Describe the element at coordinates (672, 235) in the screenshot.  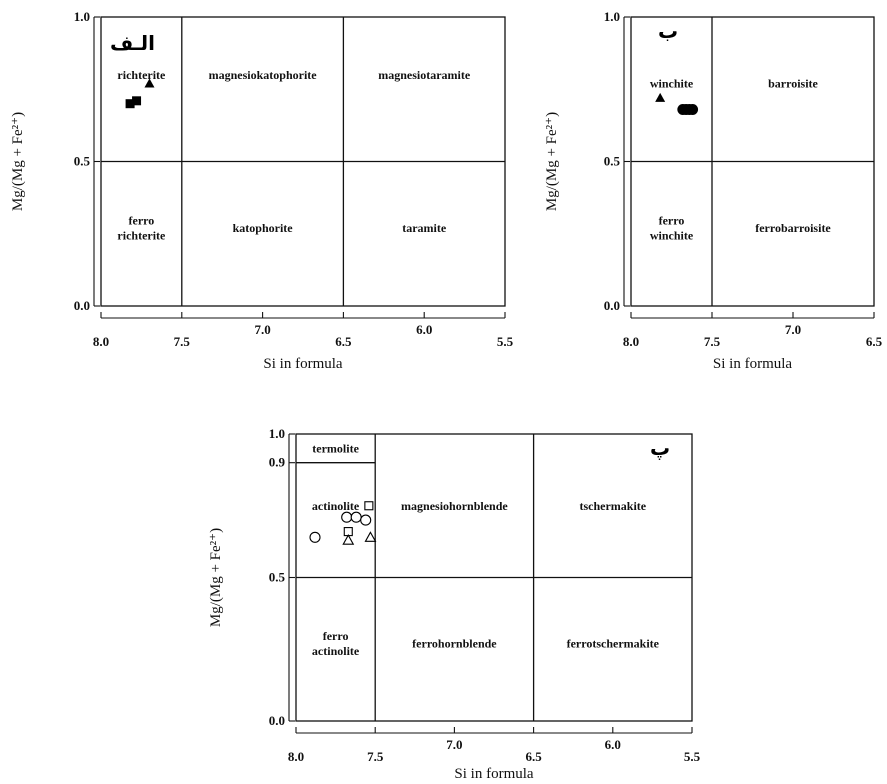
I see `field-label-ferro-winchite: winchite` at that location.